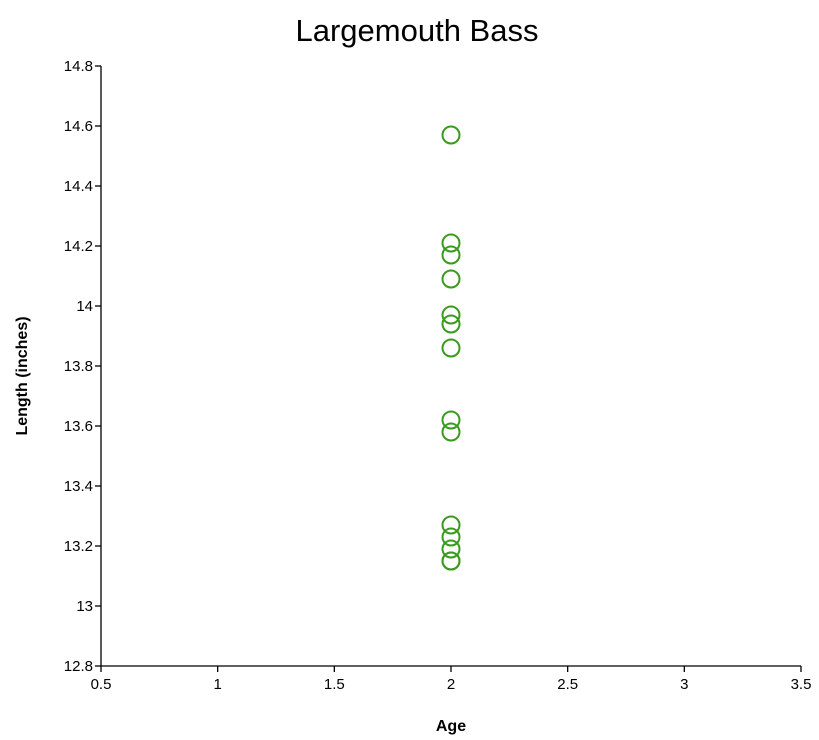 The image size is (819, 740). I want to click on y-tick-label: 13.6, so click(78, 426).